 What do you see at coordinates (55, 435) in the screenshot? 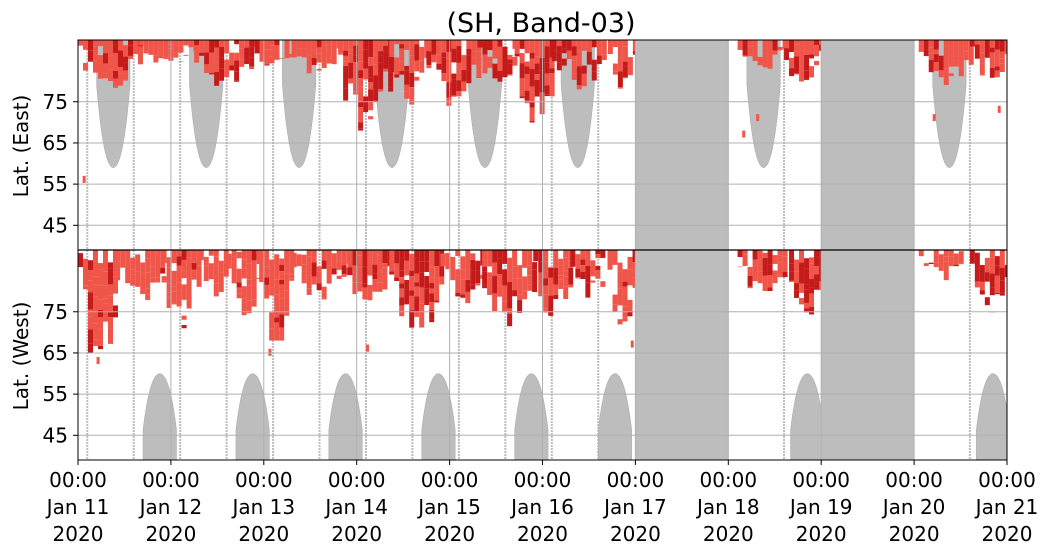
I see `y-tick-label-west-3: 45` at bounding box center [55, 435].